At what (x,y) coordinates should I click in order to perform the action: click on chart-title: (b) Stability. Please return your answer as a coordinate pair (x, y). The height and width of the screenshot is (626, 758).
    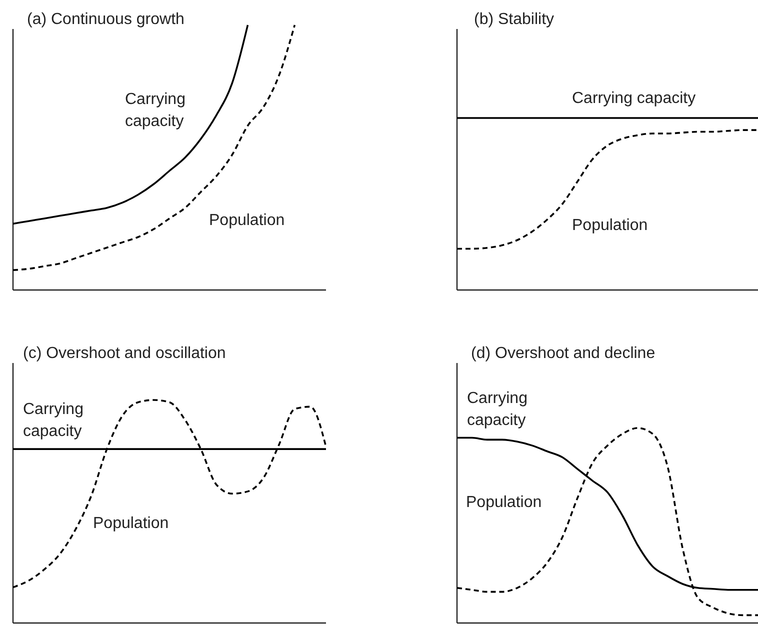
    Looking at the image, I should click on (514, 19).